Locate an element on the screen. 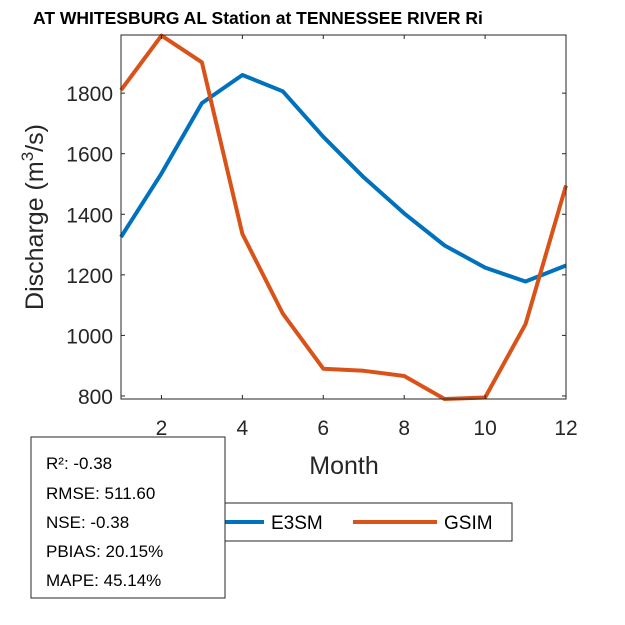  x-tick-label: 12 is located at coordinates (565, 428).